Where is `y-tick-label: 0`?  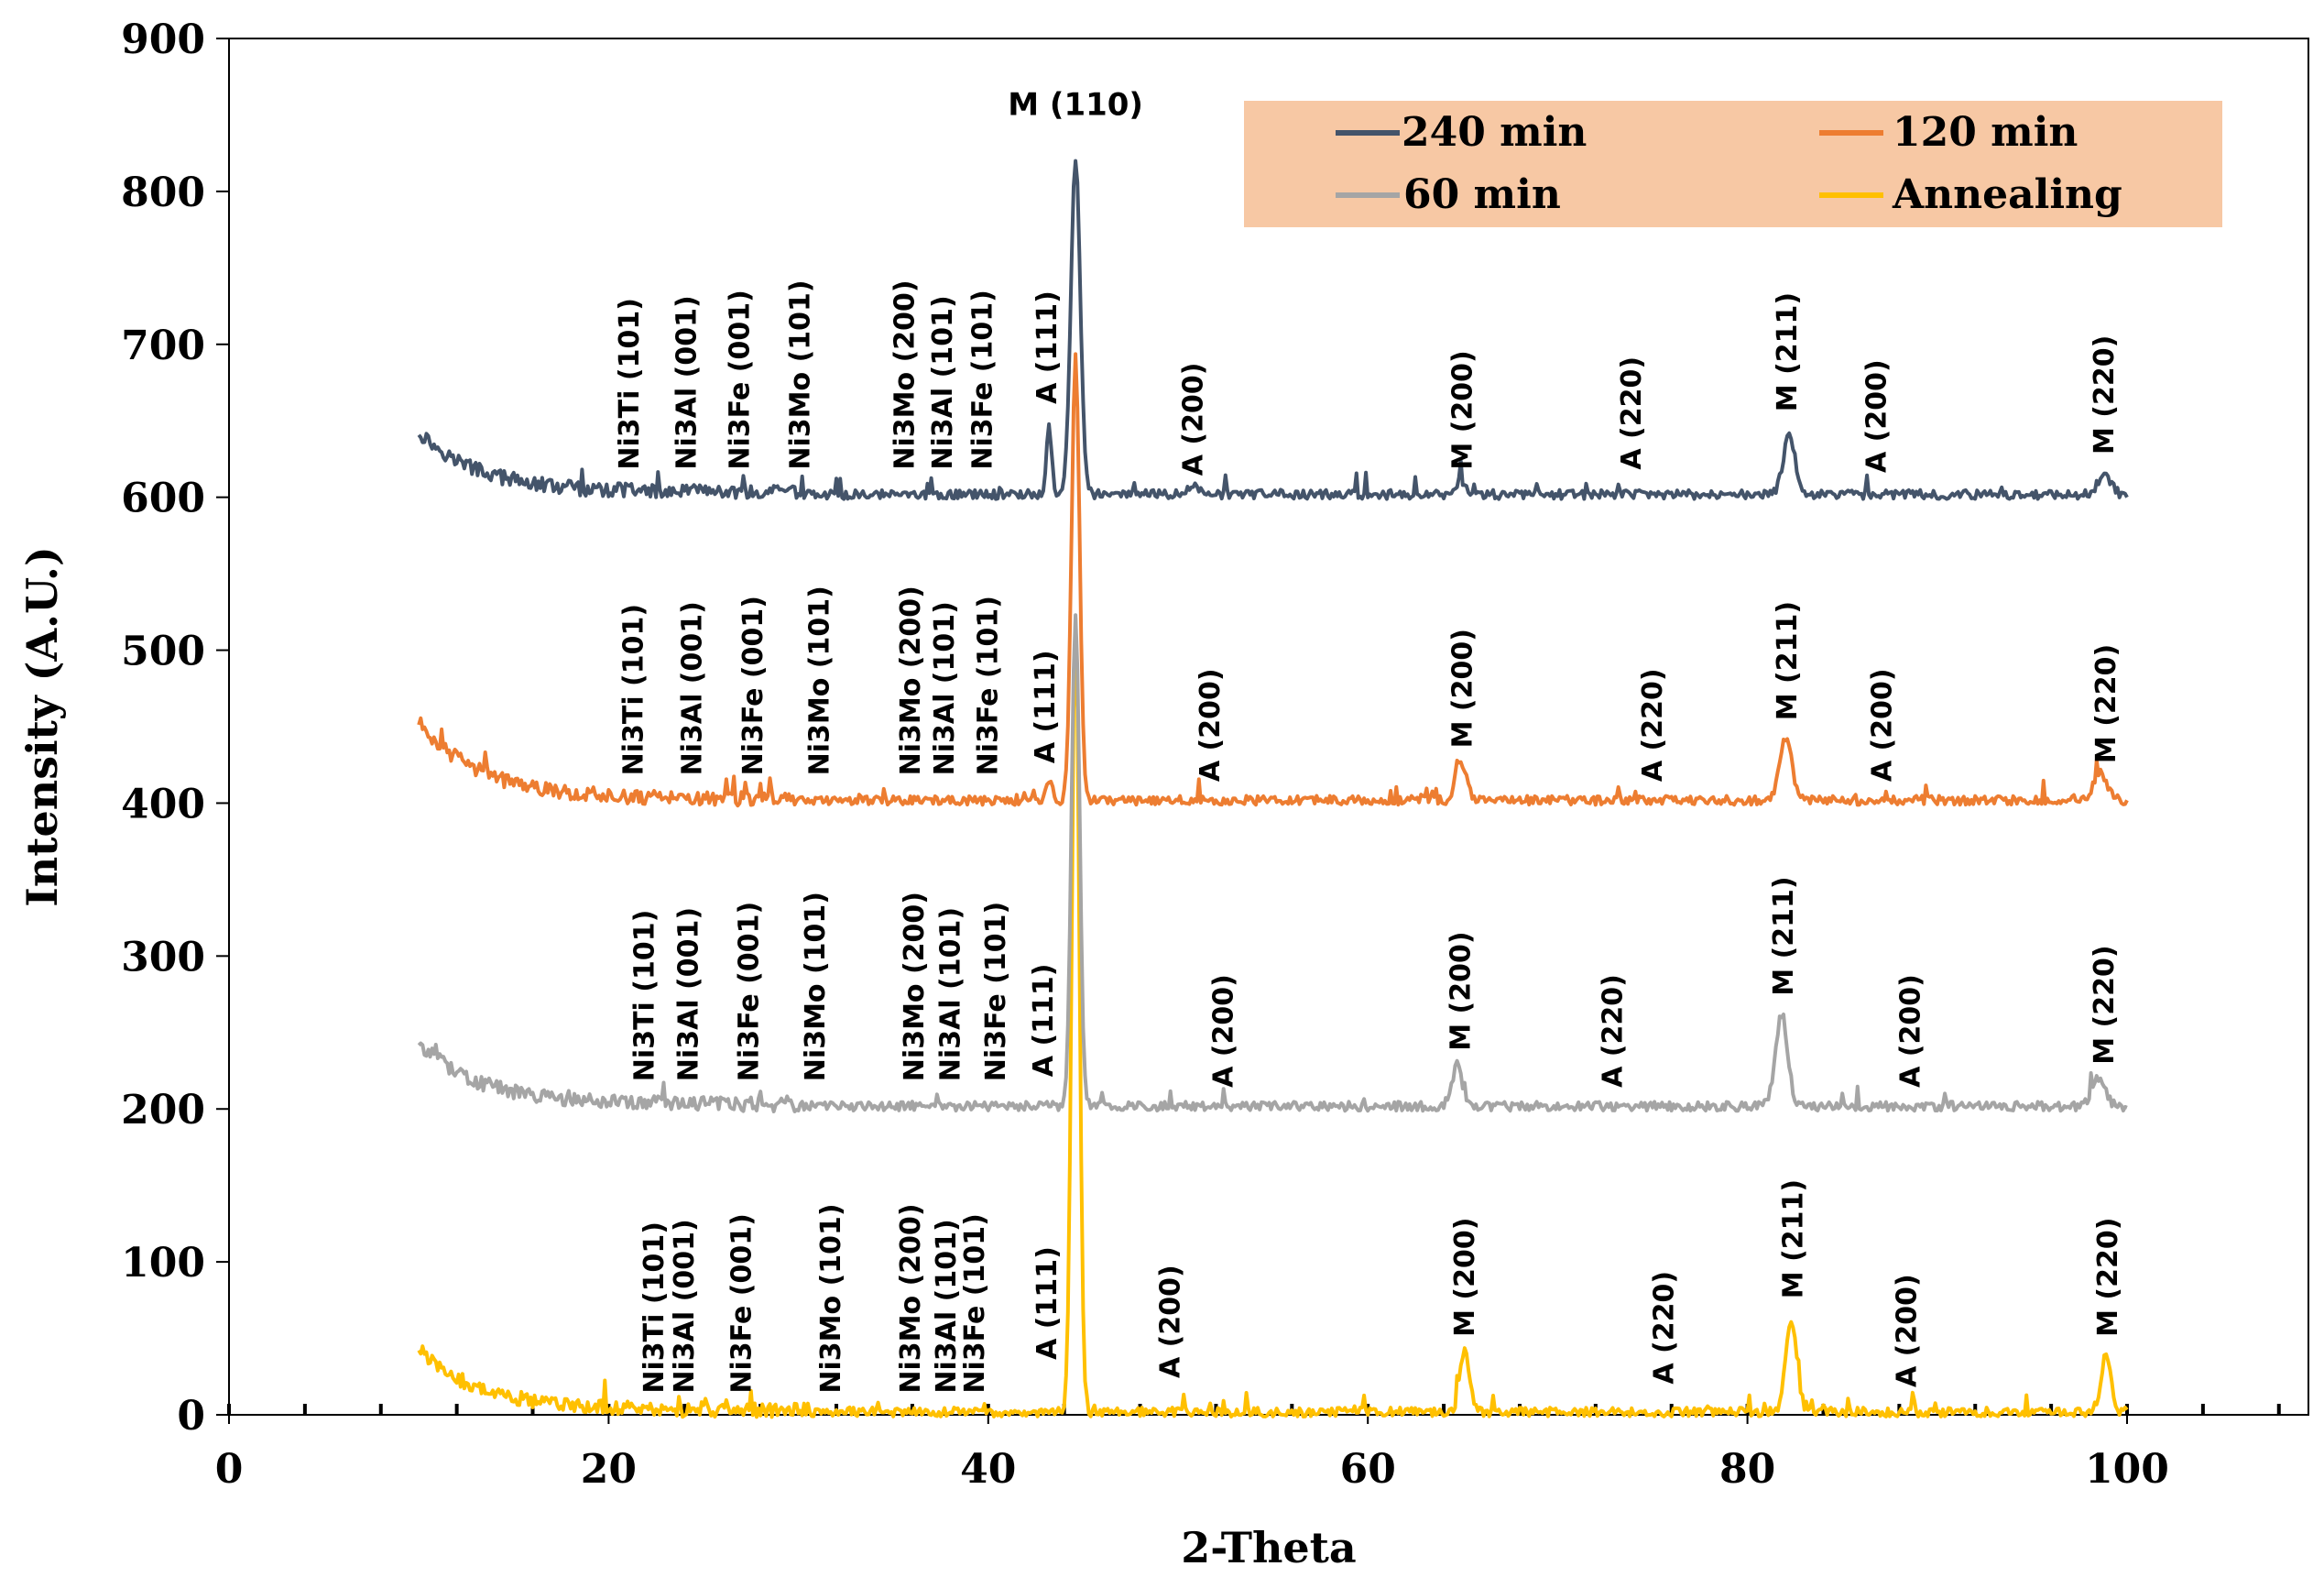 y-tick-label: 0 is located at coordinates (191, 1416).